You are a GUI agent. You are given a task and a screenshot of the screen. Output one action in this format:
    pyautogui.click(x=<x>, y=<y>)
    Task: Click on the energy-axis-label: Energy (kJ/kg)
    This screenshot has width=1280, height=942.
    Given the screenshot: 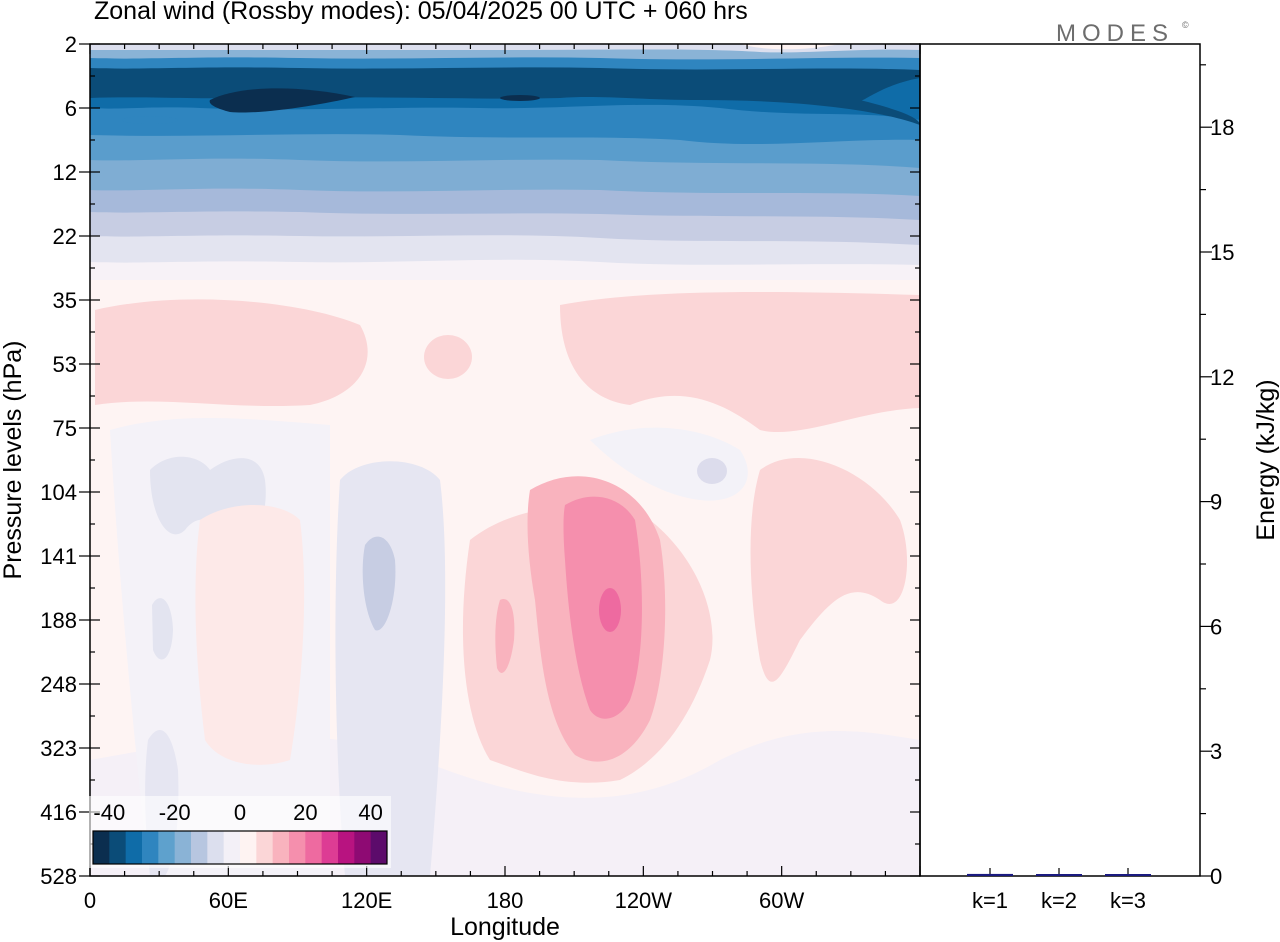 What is the action you would take?
    pyautogui.click(x=1266, y=459)
    